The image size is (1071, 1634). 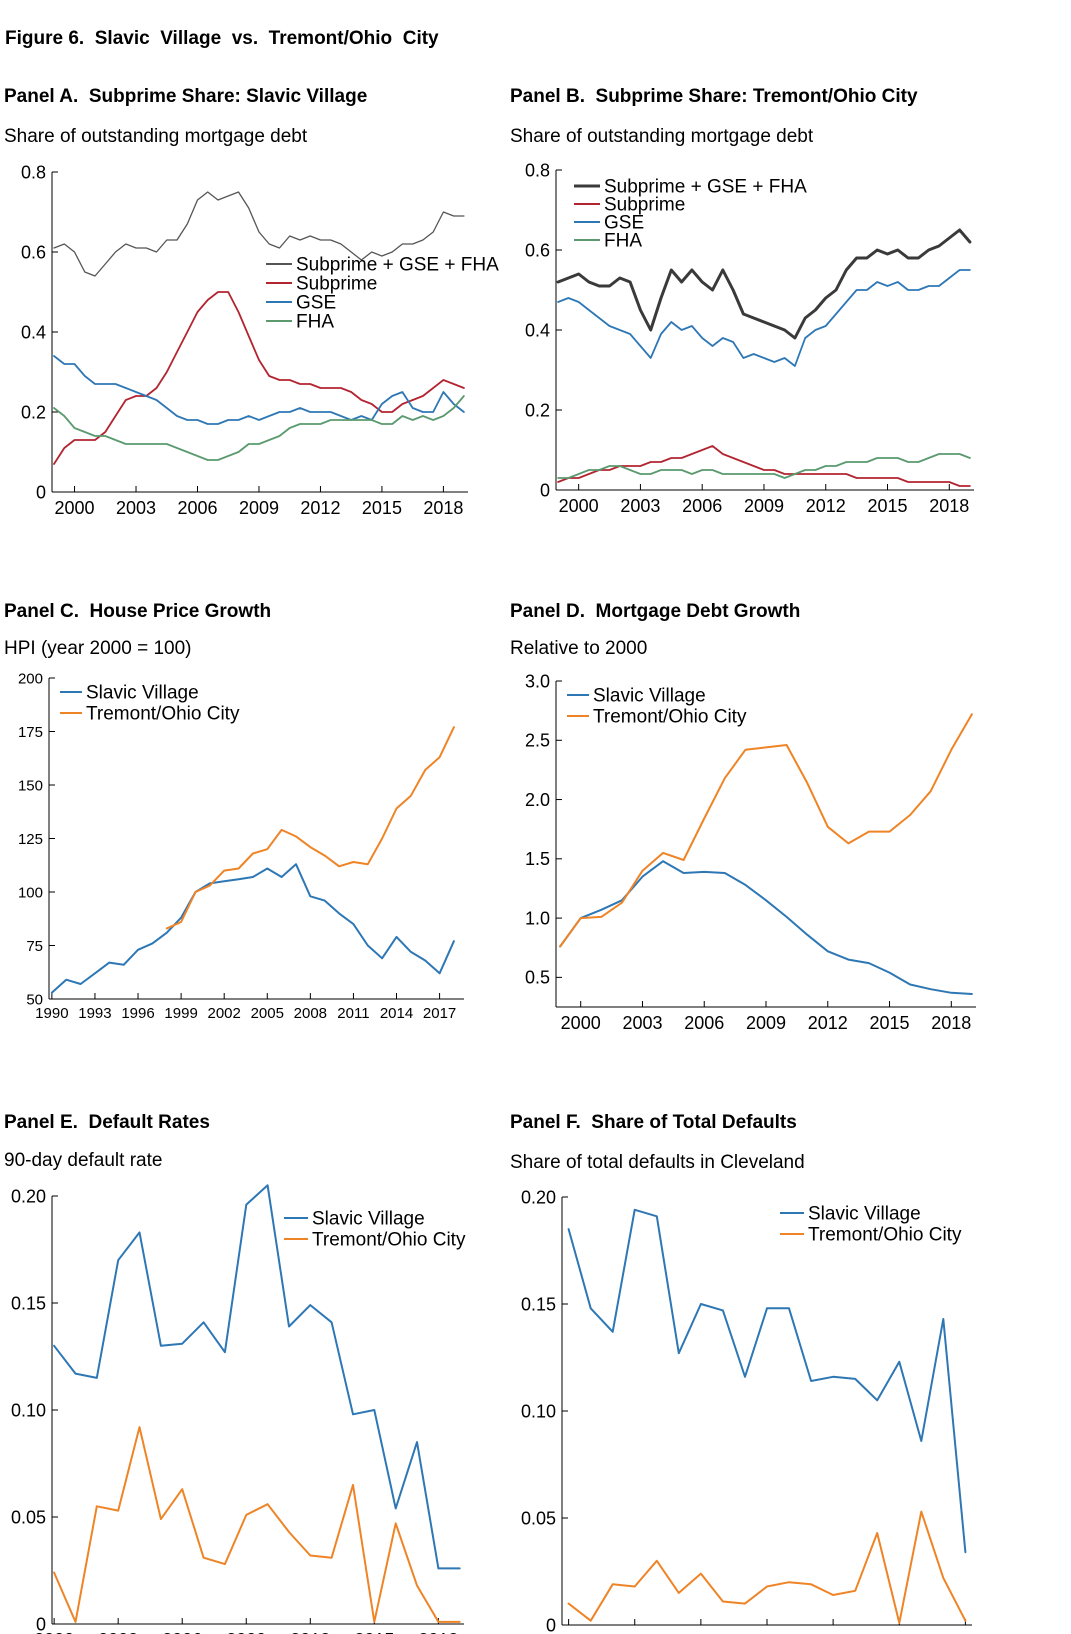 I want to click on x-tick-label: 2017, so click(x=439, y=1013).